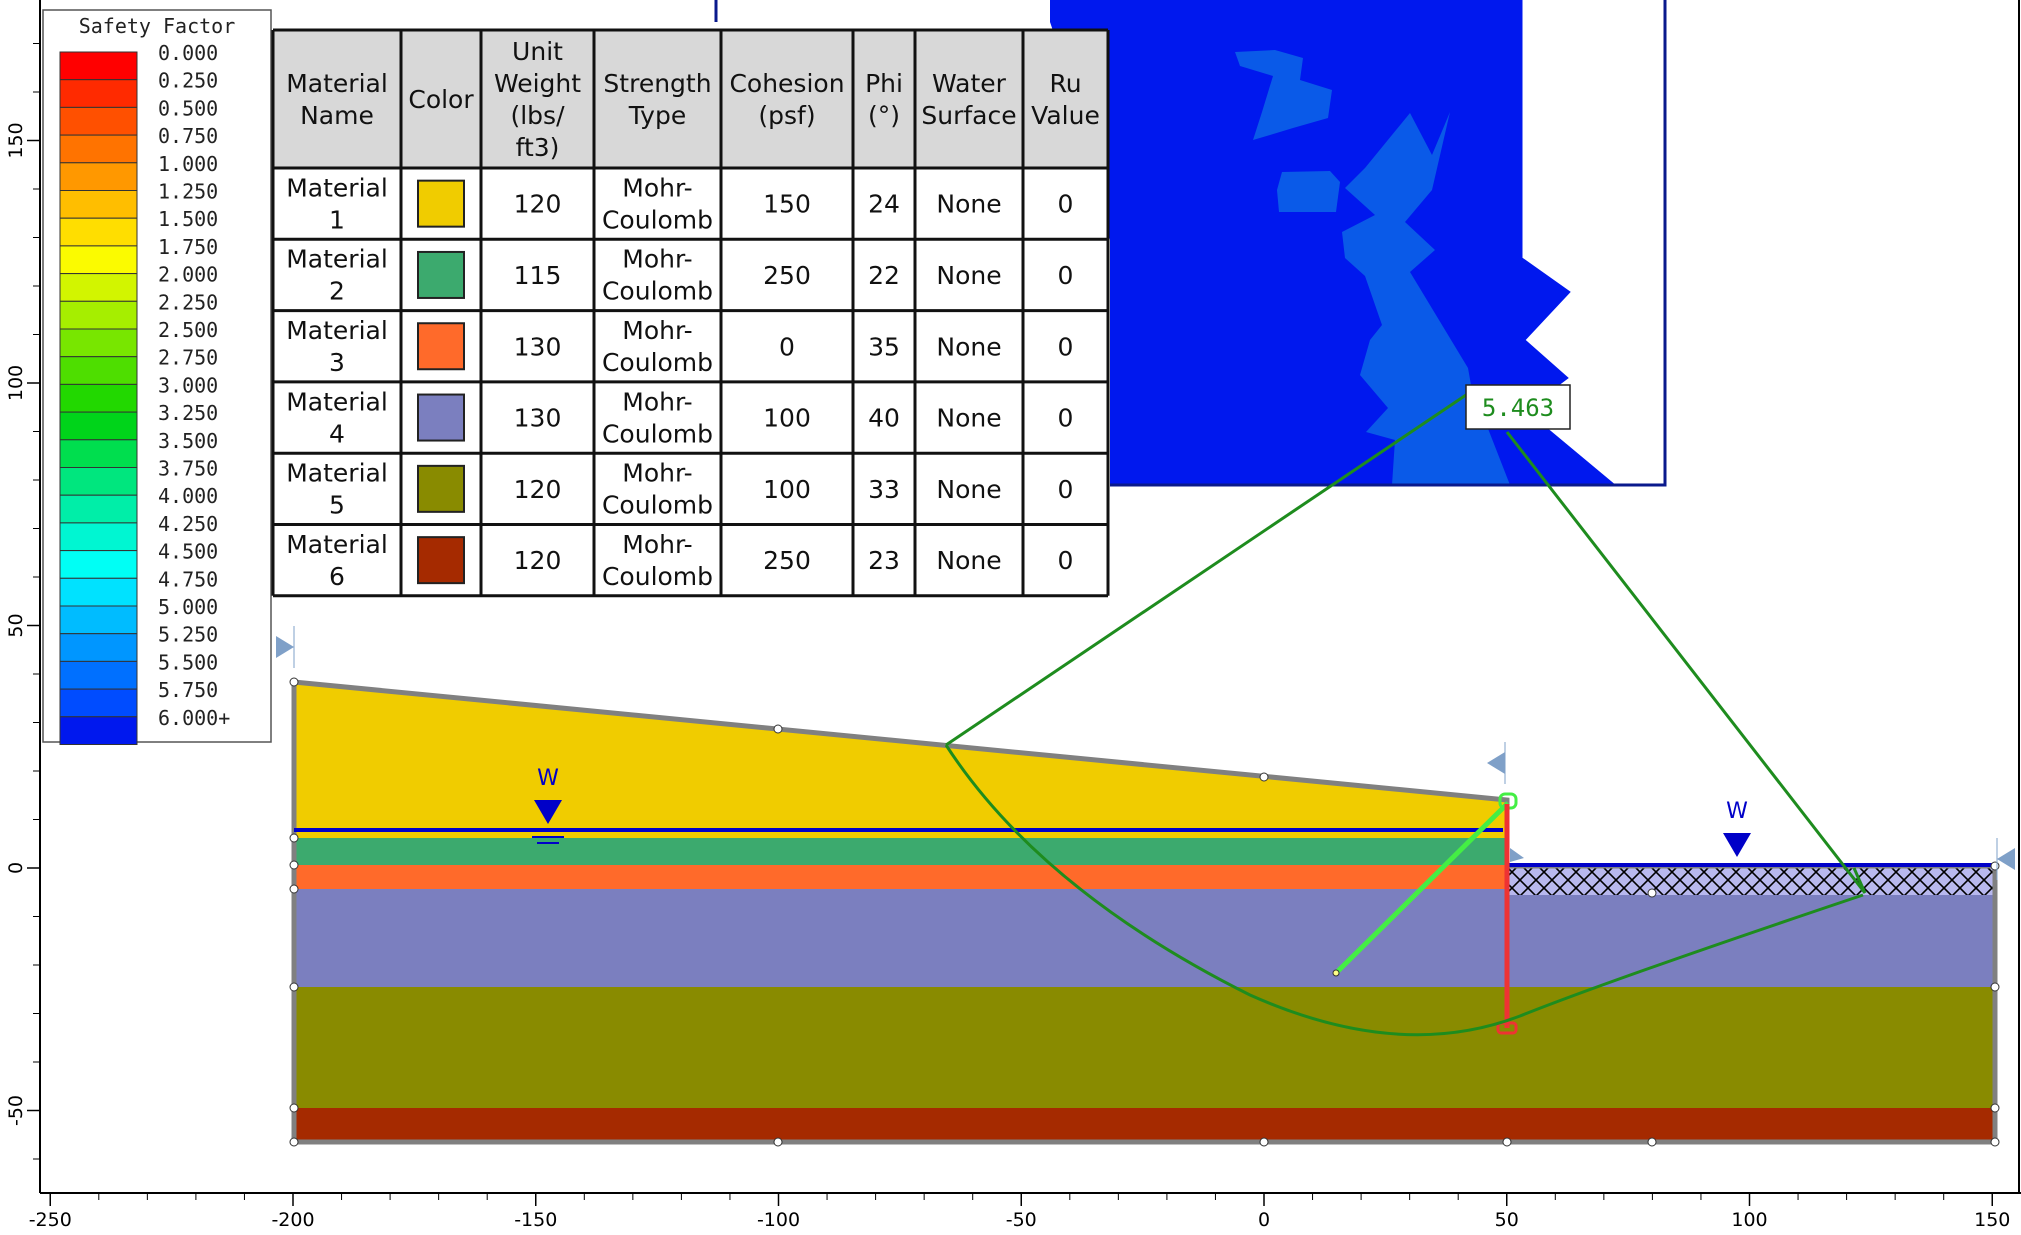 This screenshot has height=1235, width=2021. I want to click on table-cell-text: Material 5, so click(337, 489).